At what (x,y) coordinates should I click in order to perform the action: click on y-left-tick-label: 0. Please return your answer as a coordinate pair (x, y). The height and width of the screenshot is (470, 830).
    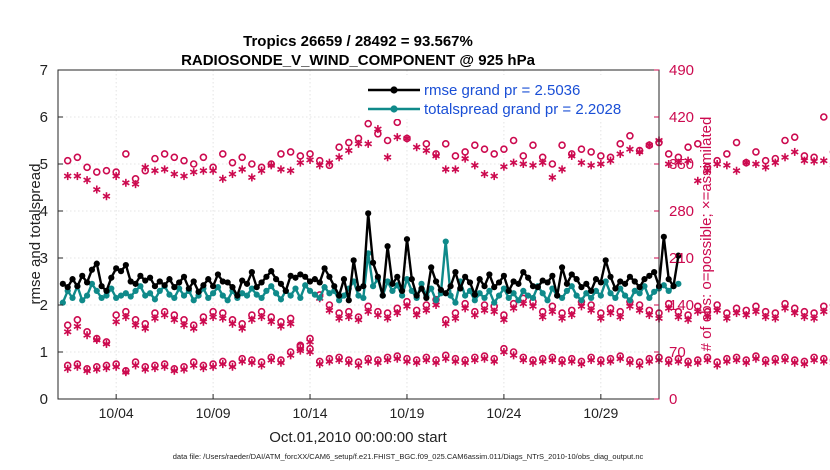
    Looking at the image, I should click on (44, 399).